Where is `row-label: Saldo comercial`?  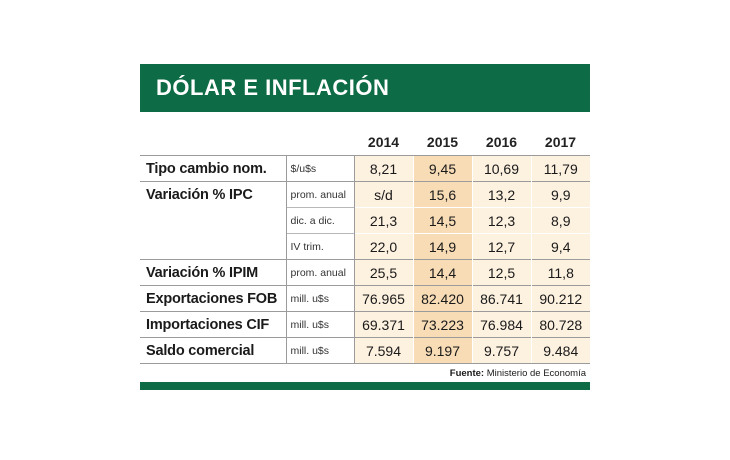 row-label: Saldo comercial is located at coordinates (213, 350).